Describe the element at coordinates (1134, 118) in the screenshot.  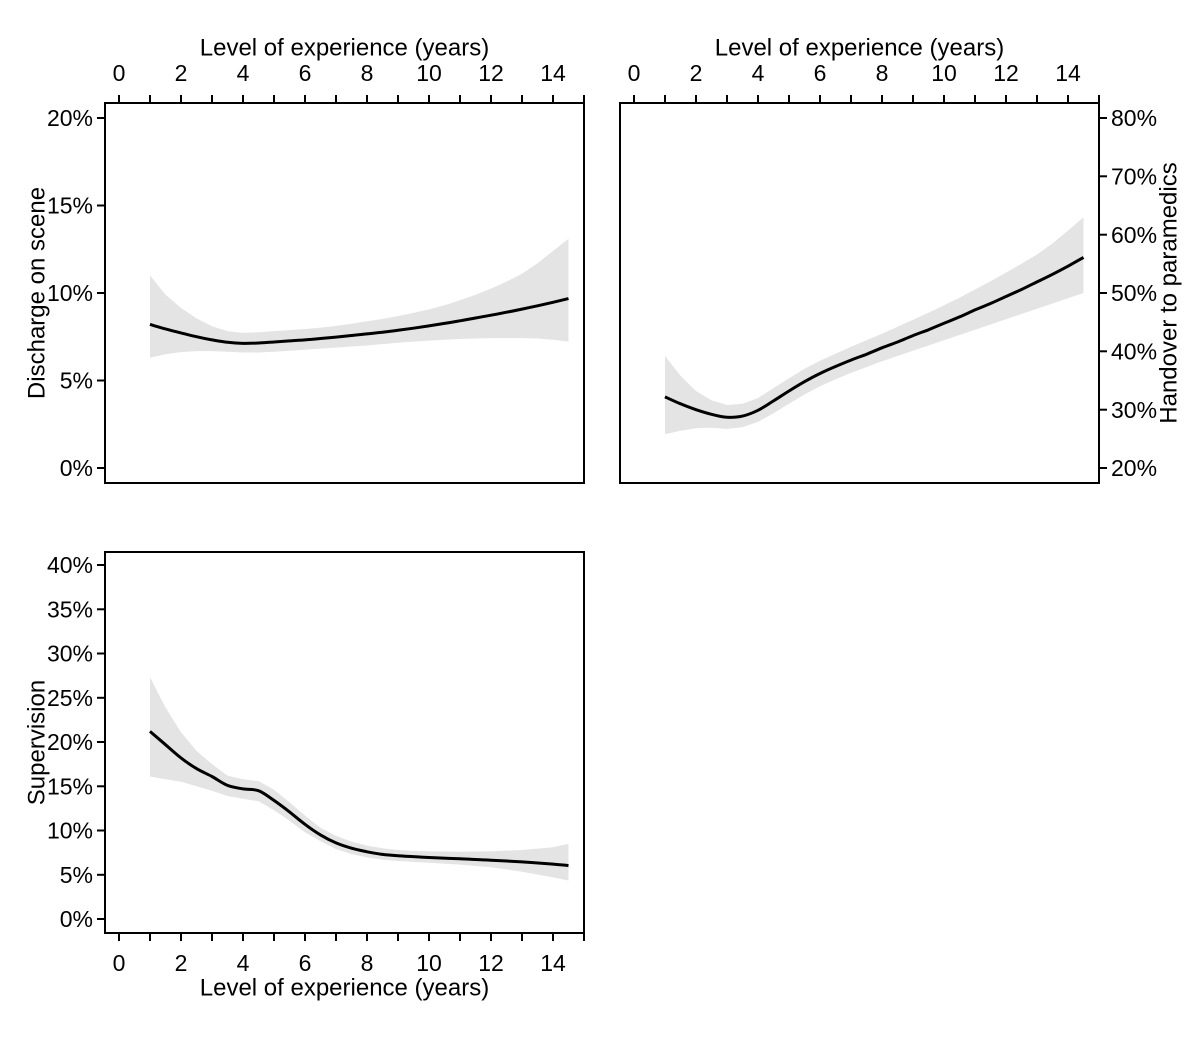
I see `y-tick-label: 80%` at that location.